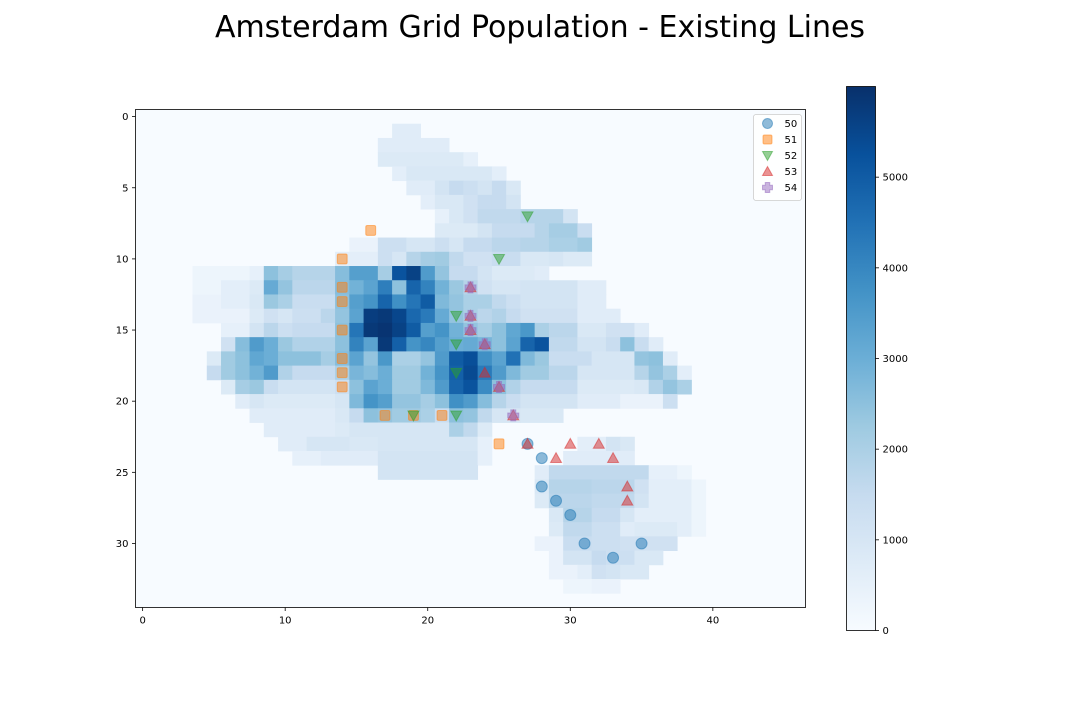 This screenshot has height=720, width=1080. Describe the element at coordinates (895, 450) in the screenshot. I see `colorbar-tick-label: 2000` at that location.